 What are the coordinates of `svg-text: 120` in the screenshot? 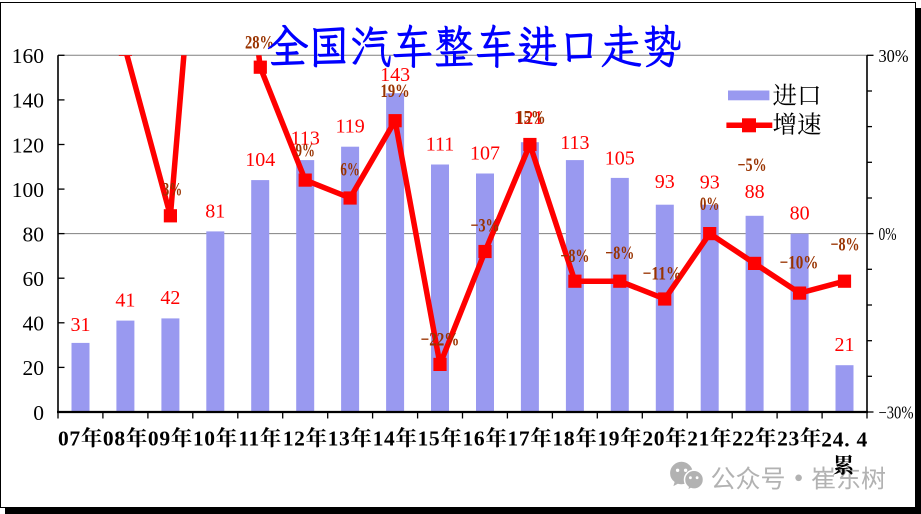 It's located at (28, 145).